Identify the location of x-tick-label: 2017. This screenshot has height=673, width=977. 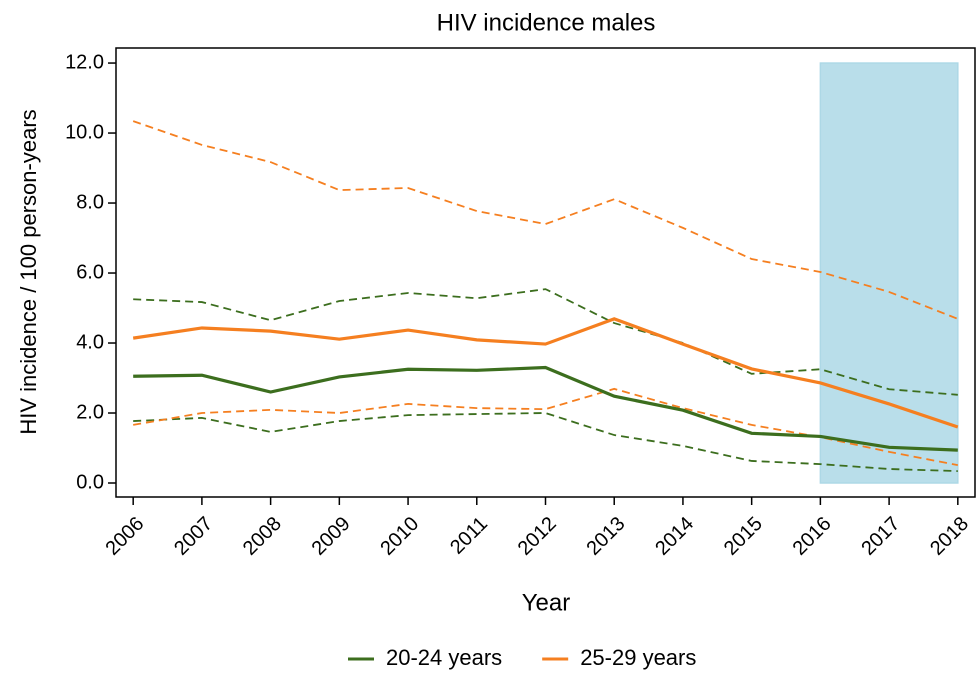
(880, 536).